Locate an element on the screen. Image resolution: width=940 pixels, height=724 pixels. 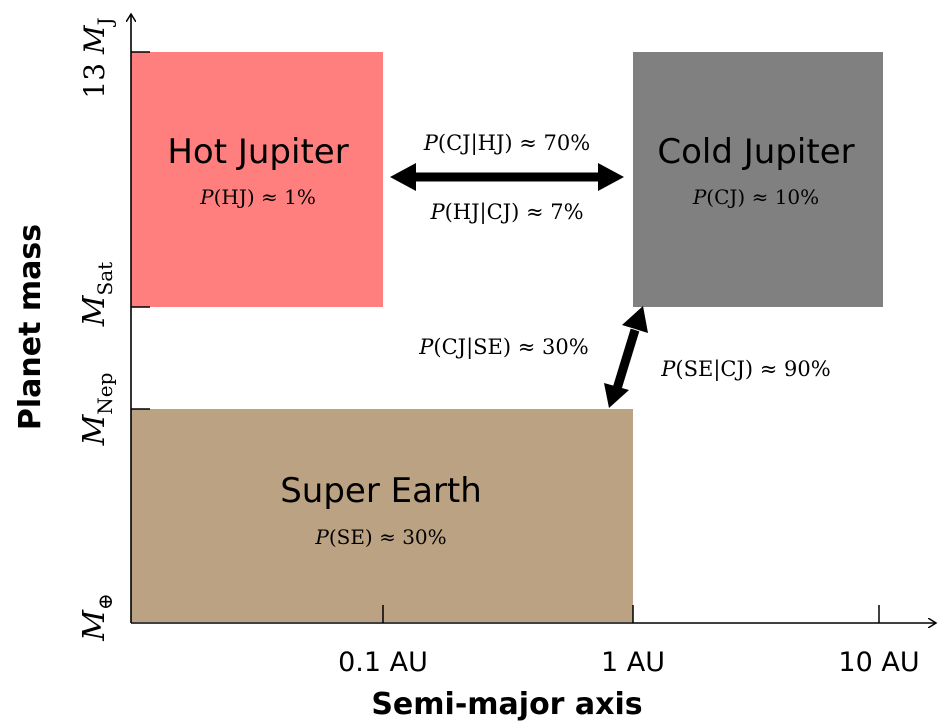
y-tick-label-jupiter: 13 MJ is located at coordinates (97, 57).